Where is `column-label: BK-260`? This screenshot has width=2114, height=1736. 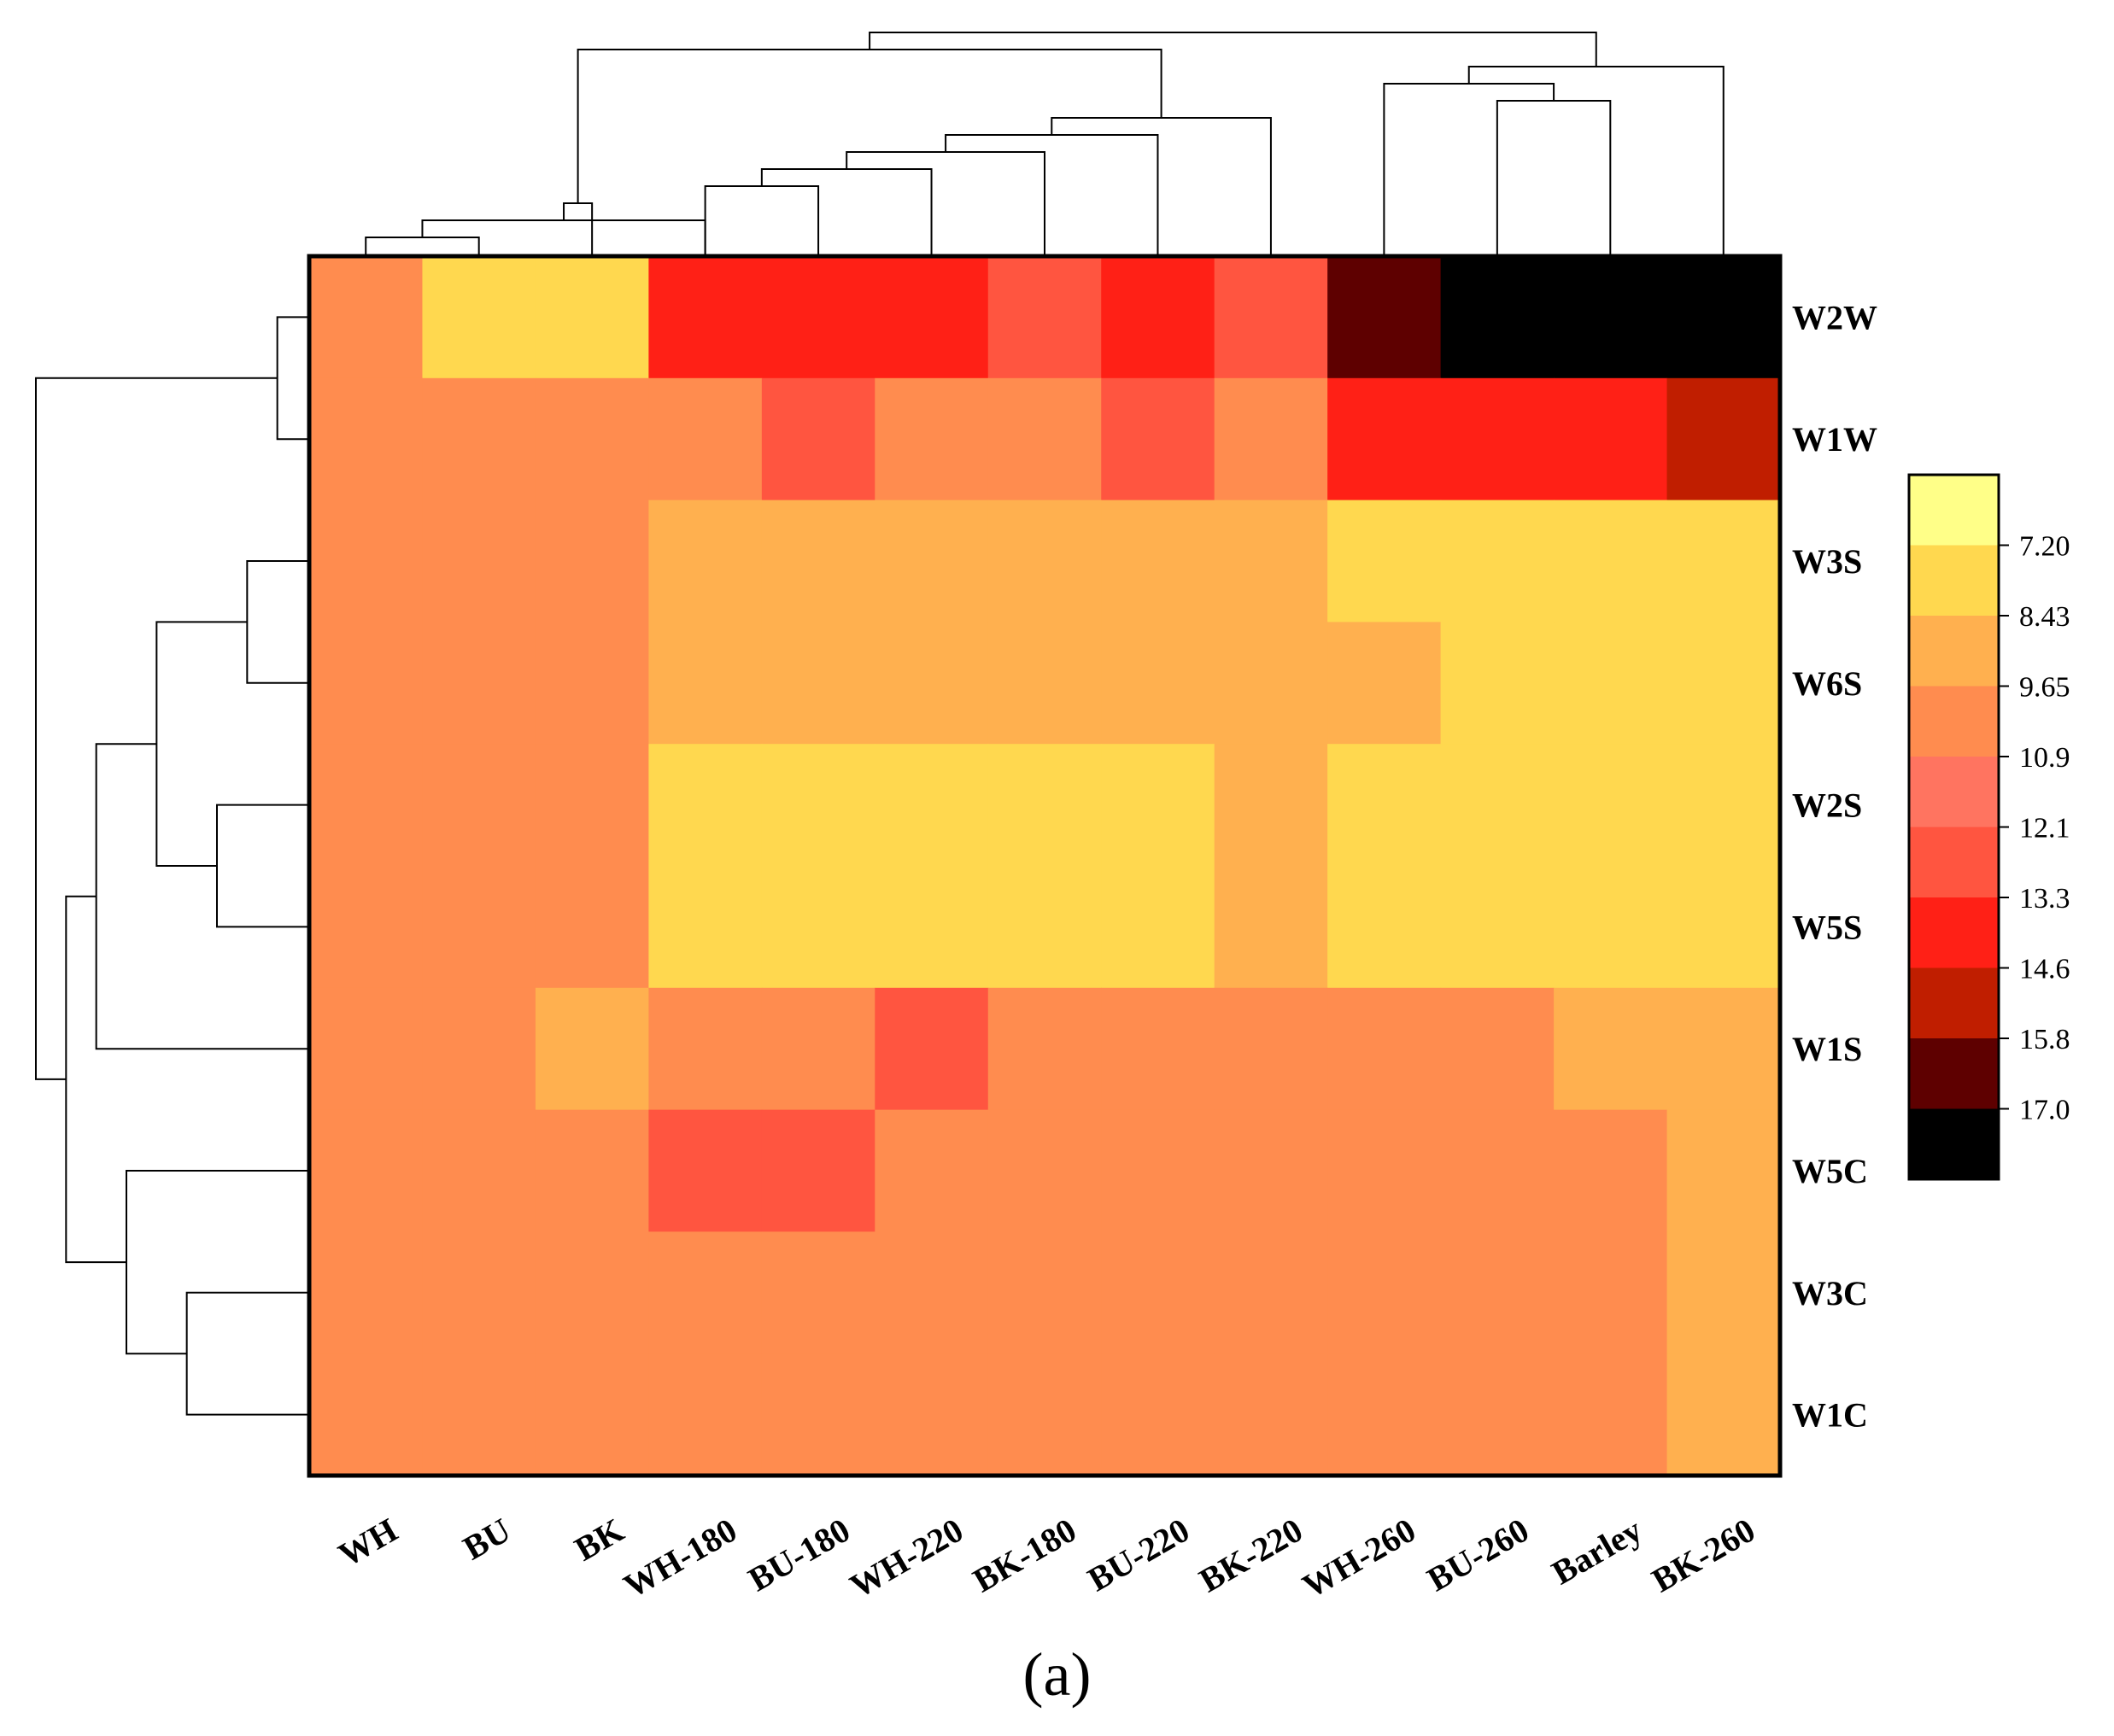
column-label: BK-260 is located at coordinates (1703, 1556).